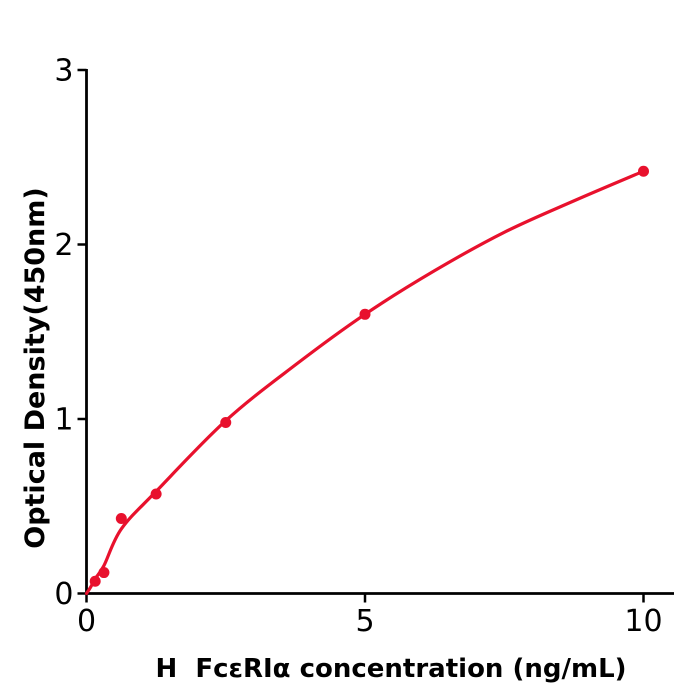  I want to click on x-axis-title: H FcεRIα concentration (ng/mL), so click(390, 669).